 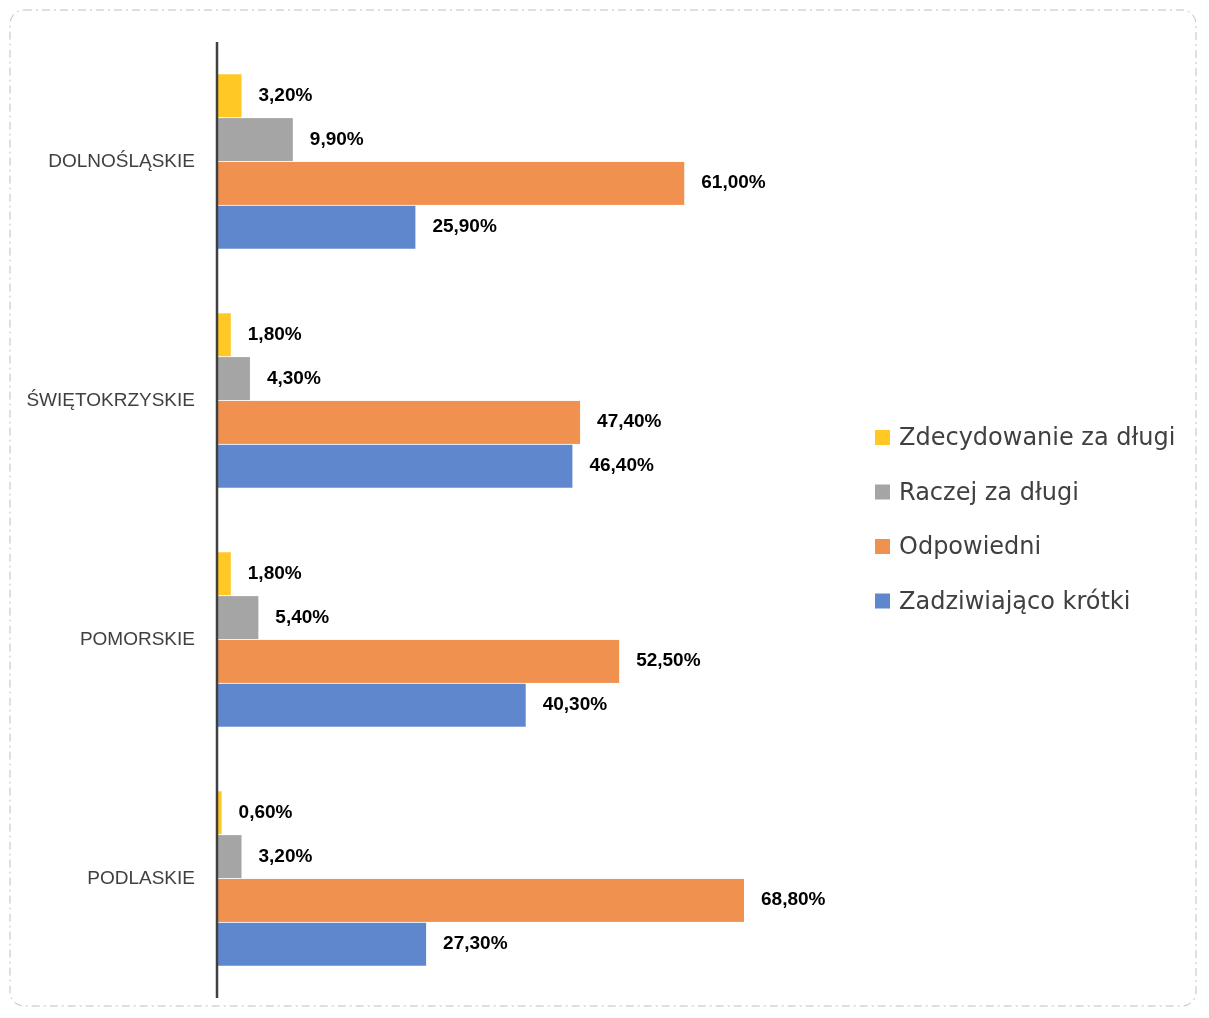 I want to click on y-tick-label: ŚWIĘTOKRZYSKIE, so click(x=110, y=399).